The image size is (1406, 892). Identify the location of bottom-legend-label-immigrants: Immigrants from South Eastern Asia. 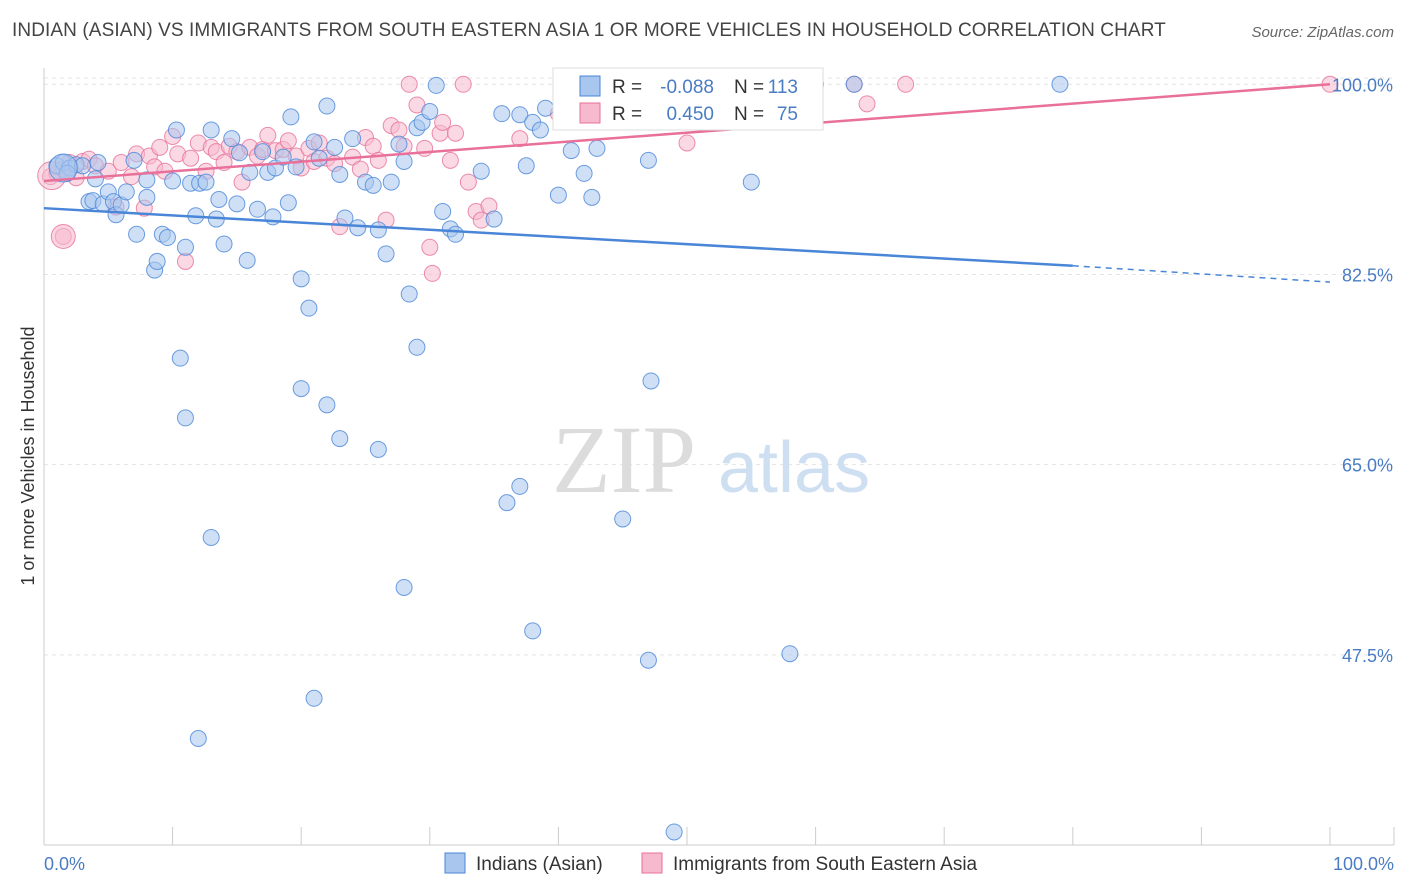
(825, 864).